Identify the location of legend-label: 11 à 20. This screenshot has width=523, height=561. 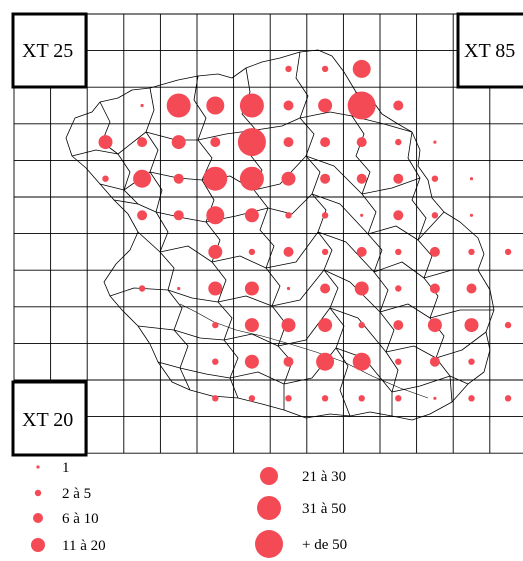
(84, 546).